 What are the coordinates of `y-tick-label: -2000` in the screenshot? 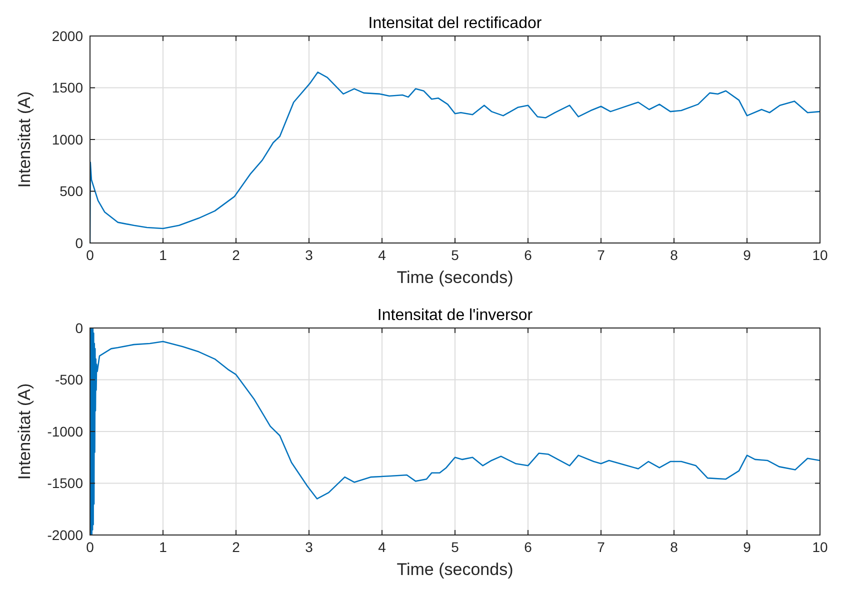 It's located at (65, 534).